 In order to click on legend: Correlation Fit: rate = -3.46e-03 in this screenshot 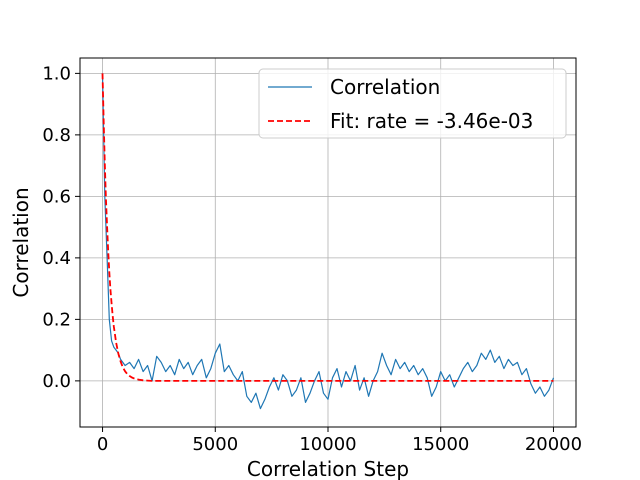, I will do `click(412, 103)`.